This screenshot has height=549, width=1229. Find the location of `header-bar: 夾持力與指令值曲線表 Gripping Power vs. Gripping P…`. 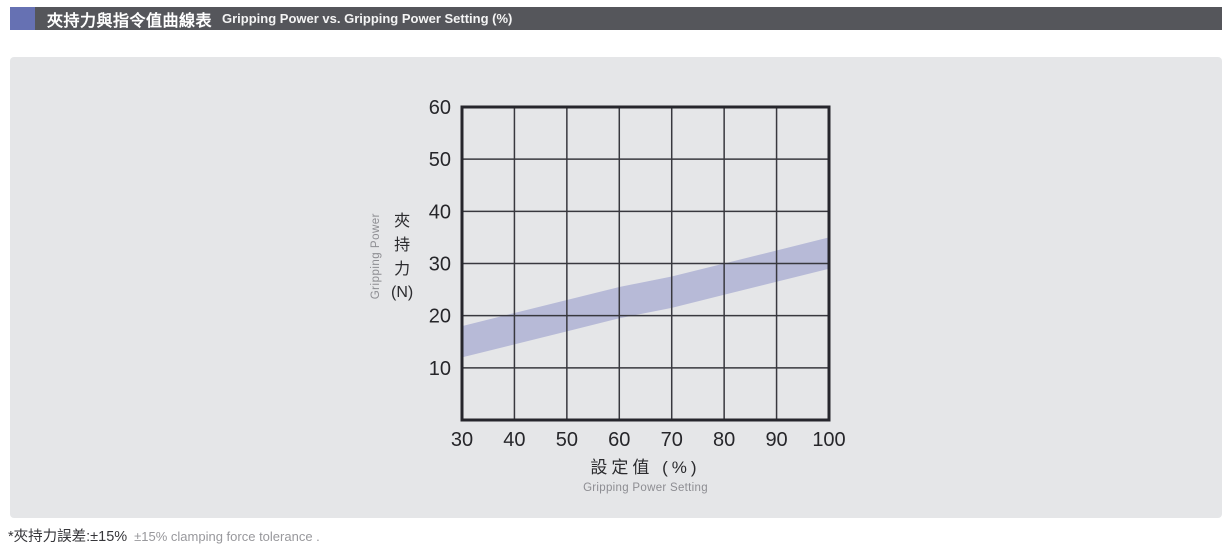

header-bar: 夾持力與指令值曲線表 Gripping Power vs. Gripping P… is located at coordinates (616, 18).